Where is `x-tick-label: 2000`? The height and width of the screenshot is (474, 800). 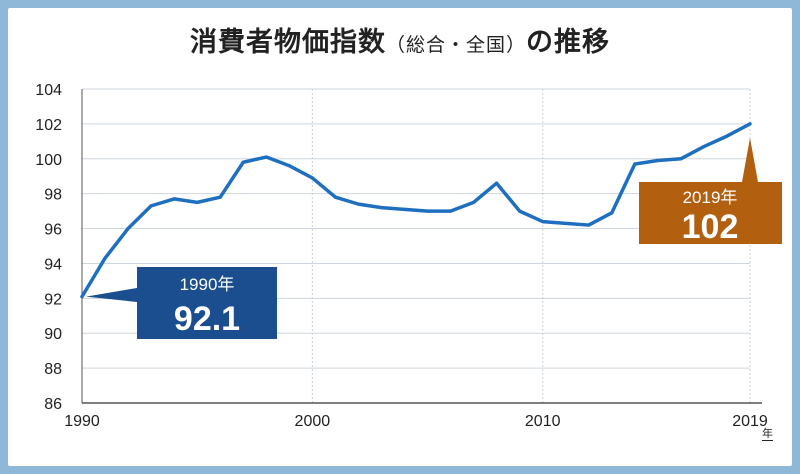 x-tick-label: 2000 is located at coordinates (313, 421).